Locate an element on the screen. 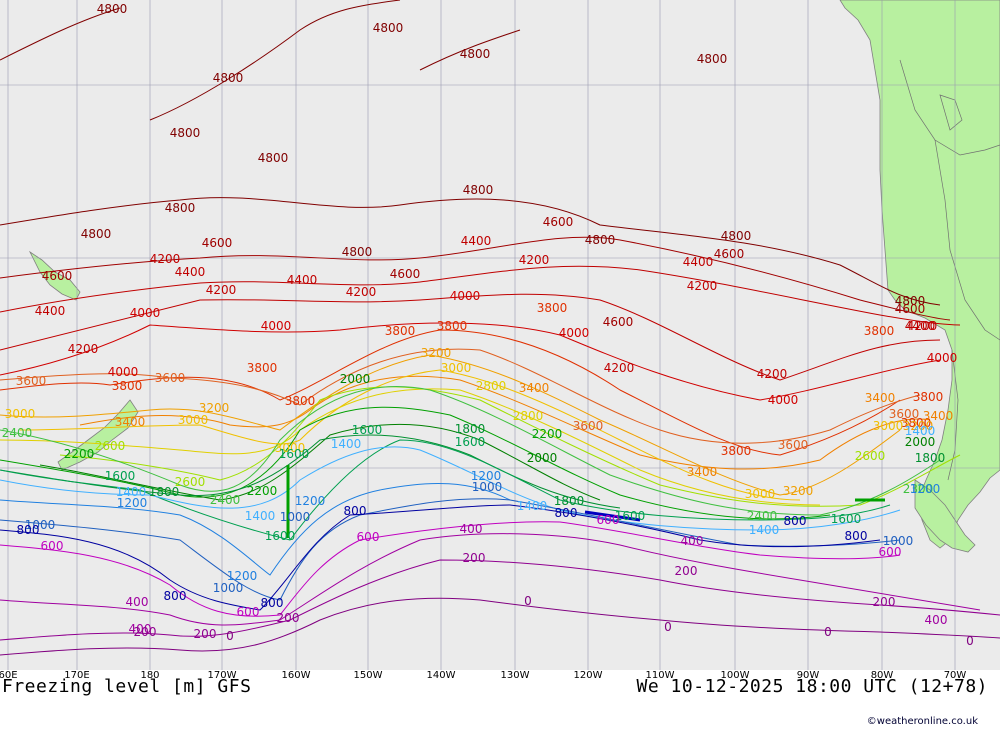 The image size is (1000, 733). longitude-tick-label: 60E is located at coordinates (9, 675).